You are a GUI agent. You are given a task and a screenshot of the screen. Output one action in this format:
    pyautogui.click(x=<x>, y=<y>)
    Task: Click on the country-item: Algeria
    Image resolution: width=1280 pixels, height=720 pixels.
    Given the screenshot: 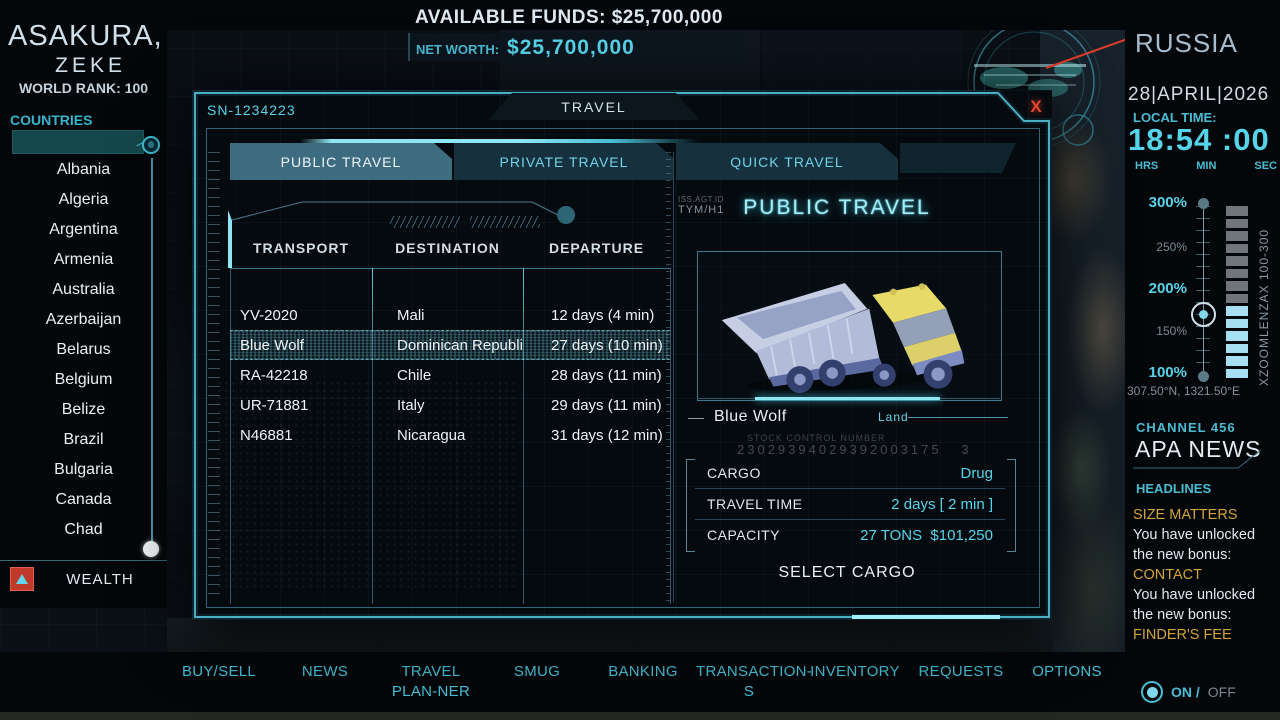 What is the action you would take?
    pyautogui.click(x=83, y=199)
    